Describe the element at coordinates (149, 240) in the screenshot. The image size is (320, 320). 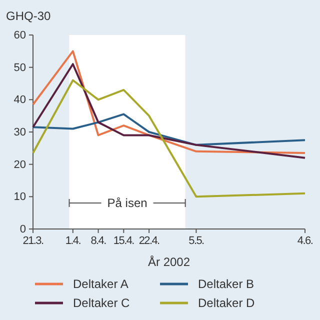
I see `x-tick-label: 22.4.` at that location.